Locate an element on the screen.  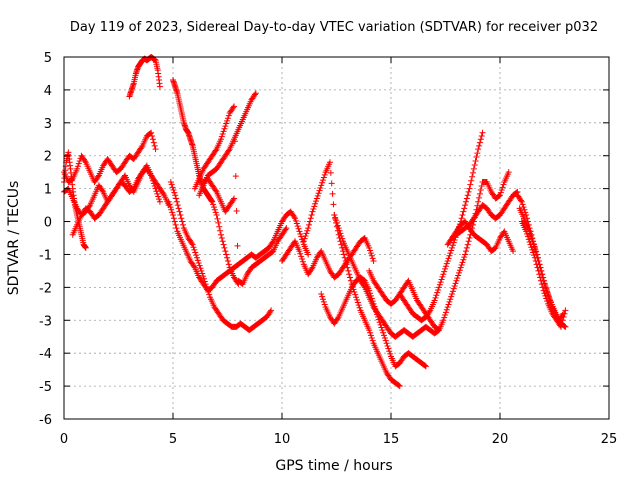
y-axis-label: SDTVAR / TECUs is located at coordinates (14, 238).